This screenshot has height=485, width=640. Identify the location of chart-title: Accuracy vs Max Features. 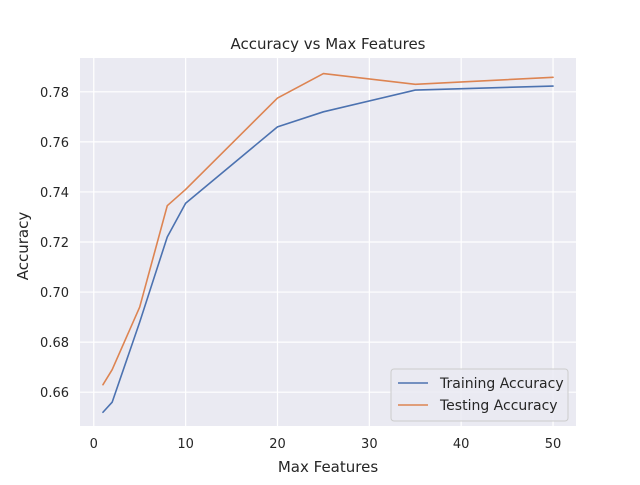
(328, 44).